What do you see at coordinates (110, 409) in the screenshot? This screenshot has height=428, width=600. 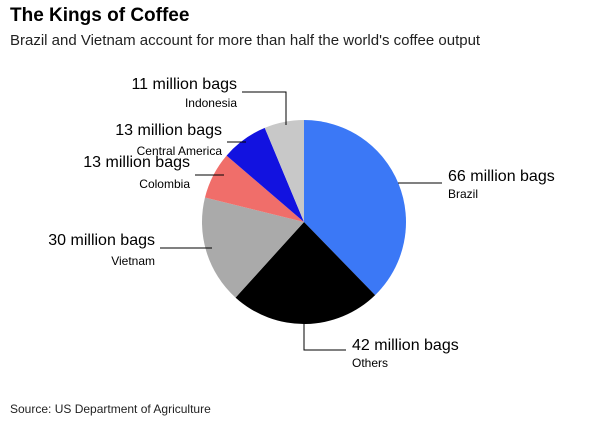 I see `source-note: Source: US Department of Agriculture` at bounding box center [110, 409].